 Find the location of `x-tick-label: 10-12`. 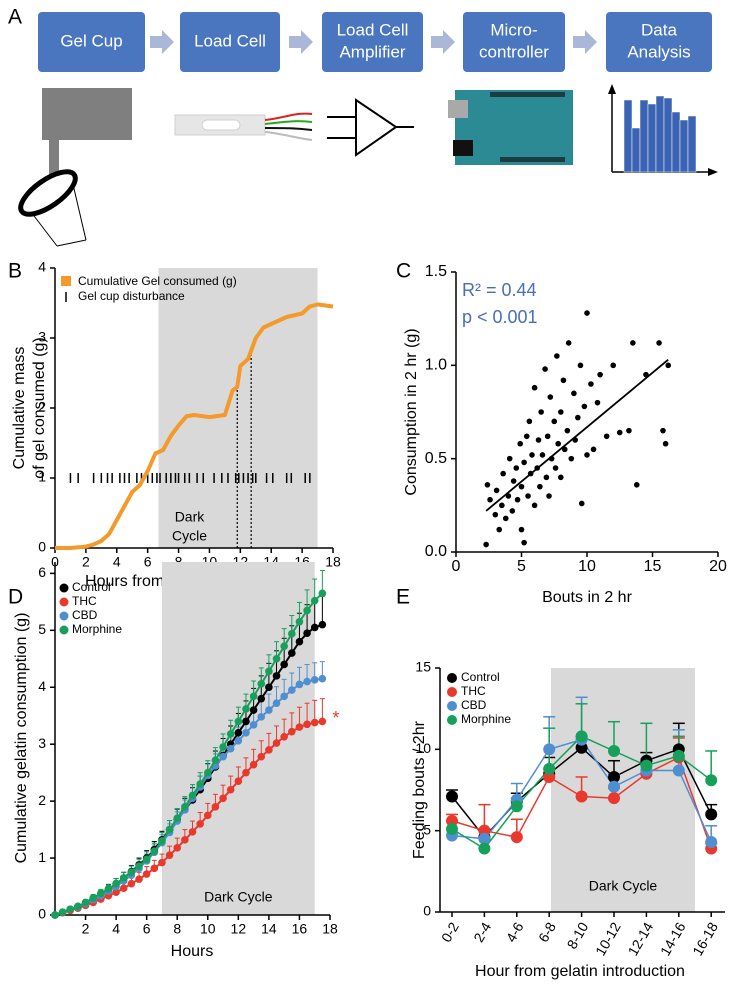

x-tick-label: 10-12 is located at coordinates (608, 938).